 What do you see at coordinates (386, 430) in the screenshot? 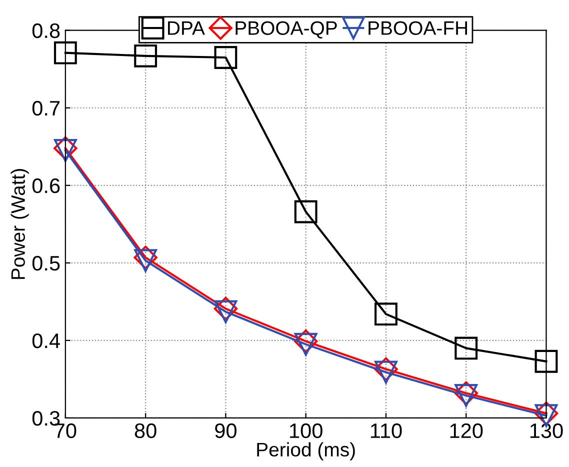
I see `x-tick-label: 110` at bounding box center [386, 430].